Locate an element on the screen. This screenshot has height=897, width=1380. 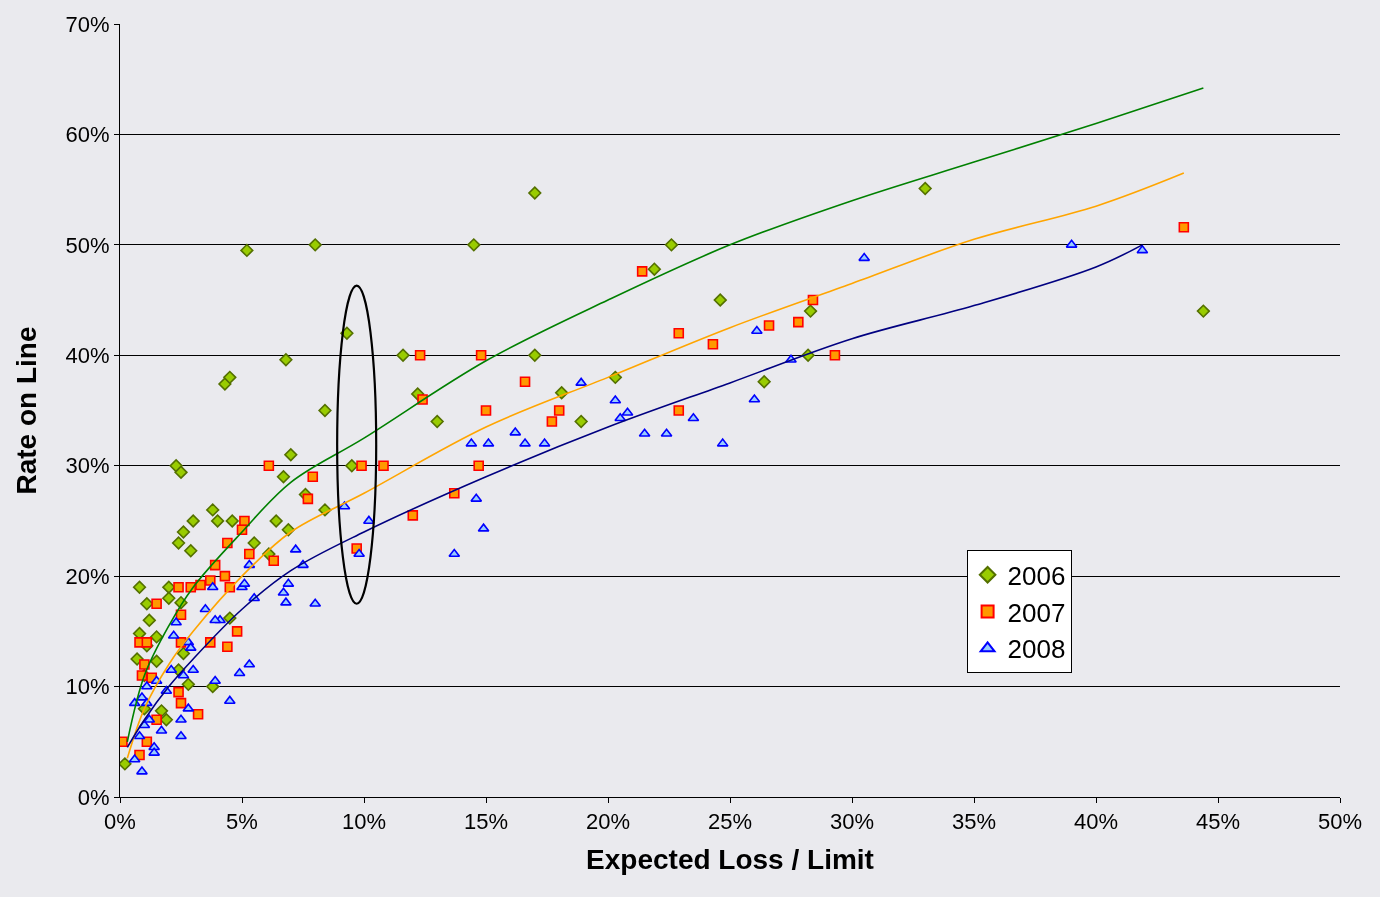
x-tick-label: 30% is located at coordinates (852, 822).